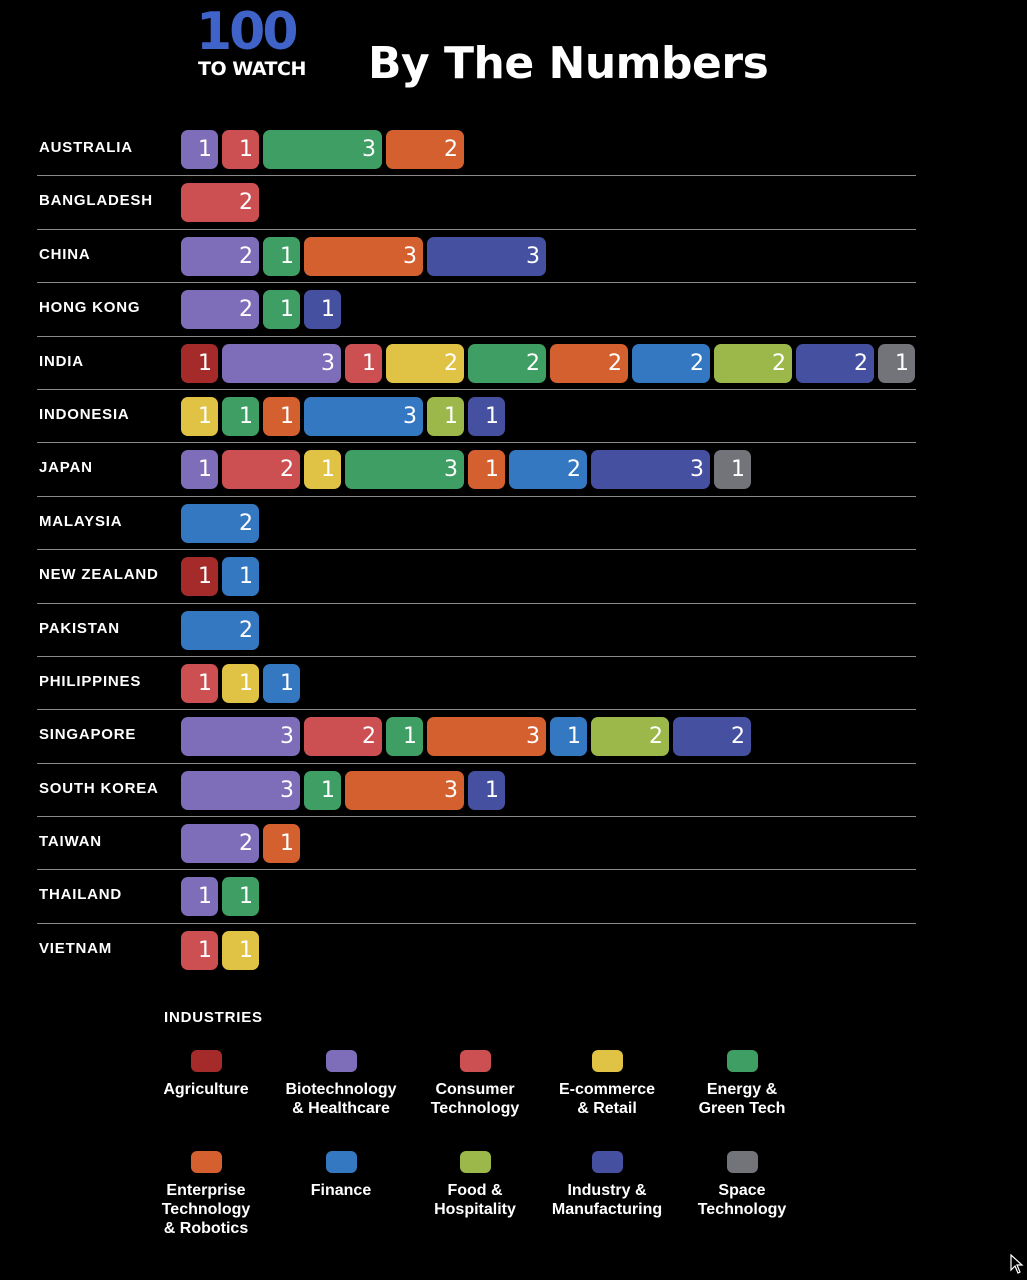  What do you see at coordinates (476, 203) in the screenshot?
I see `row-bangladesh: BANGLADESH 2` at bounding box center [476, 203].